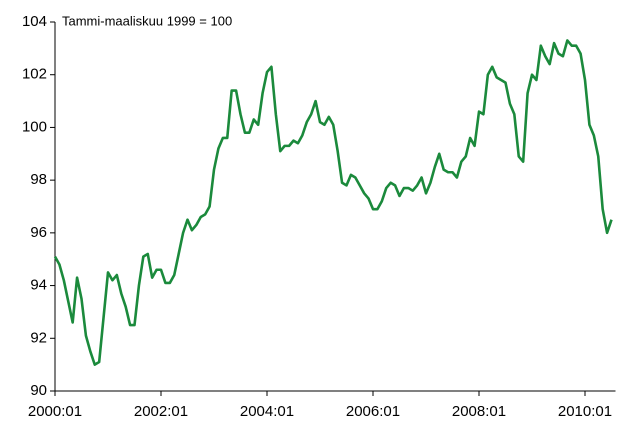  I want to click on y-tick-label: 96, so click(38, 232).